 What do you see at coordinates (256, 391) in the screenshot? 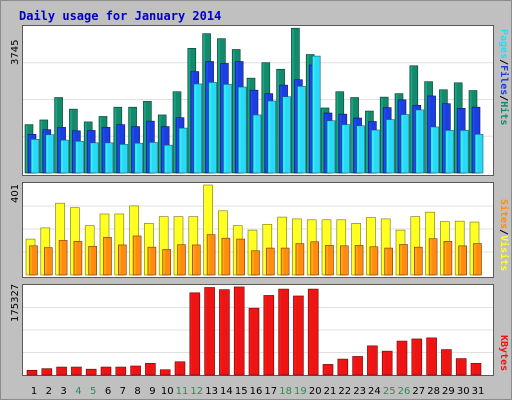
I see `x-tick-label: 16` at bounding box center [256, 391].